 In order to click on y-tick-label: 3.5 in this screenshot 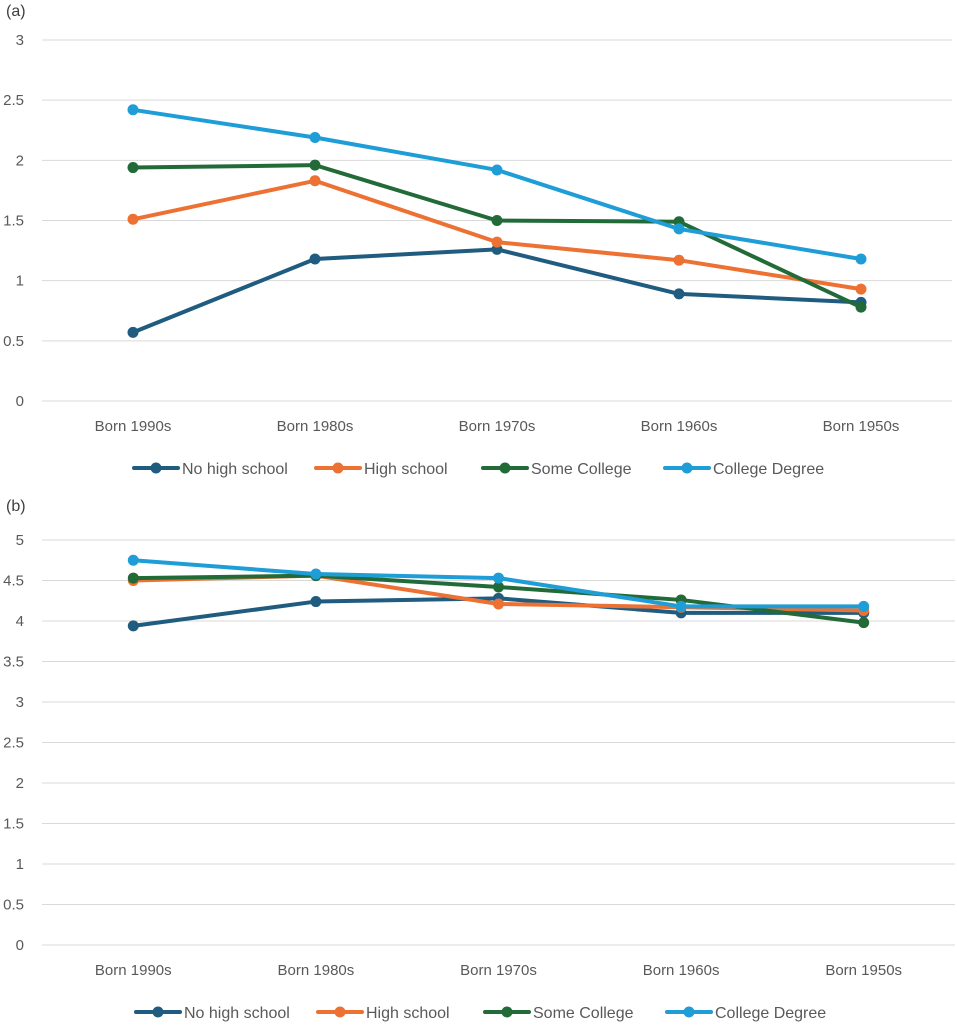, I will do `click(13, 662)`.